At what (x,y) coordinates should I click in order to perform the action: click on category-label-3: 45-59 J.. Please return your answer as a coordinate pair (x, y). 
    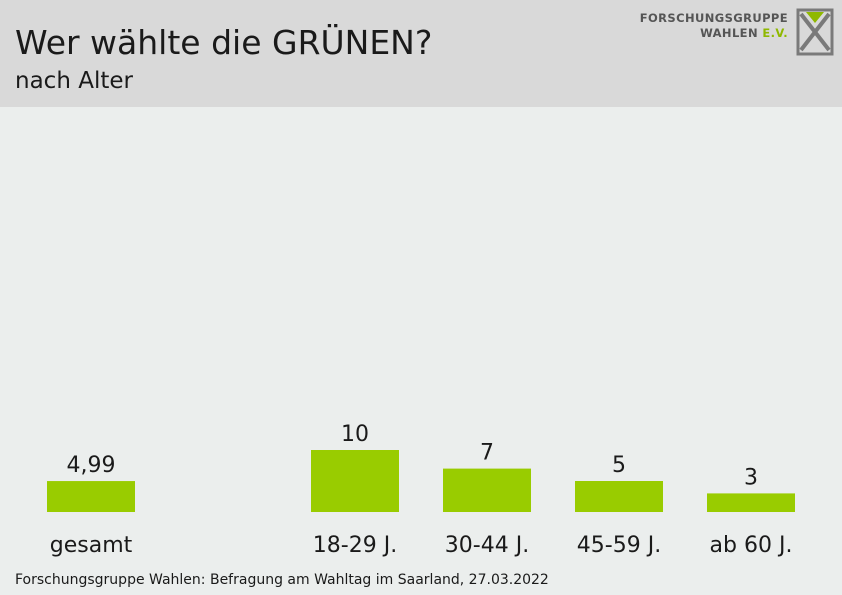
    Looking at the image, I should click on (619, 545).